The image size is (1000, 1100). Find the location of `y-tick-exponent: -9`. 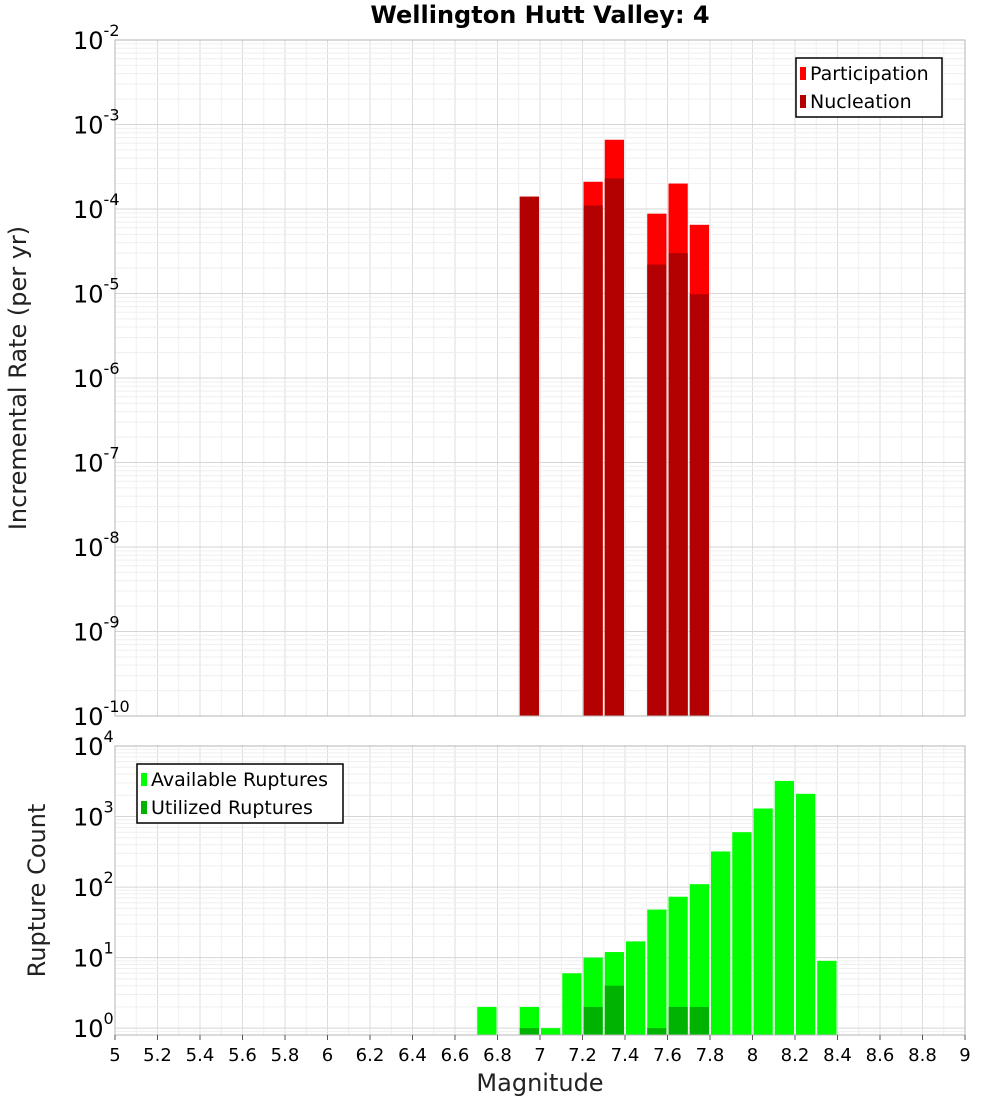

y-tick-exponent: -9 is located at coordinates (112, 622).